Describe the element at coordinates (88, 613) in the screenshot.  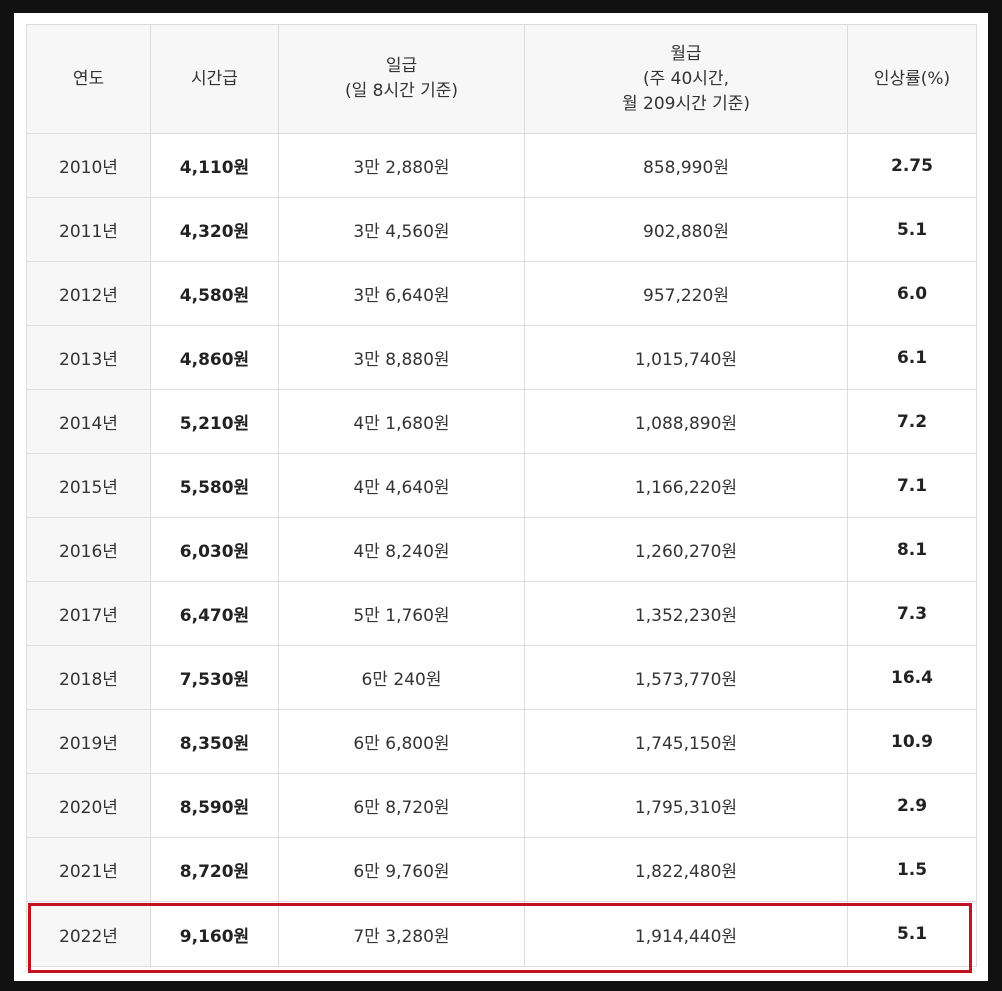
I see `cell-year: 2017년` at that location.